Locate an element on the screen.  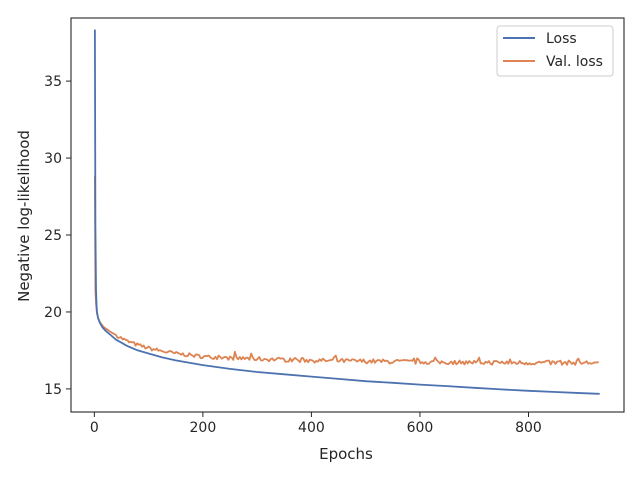
y-tick-label: 15 is located at coordinates (53, 390).